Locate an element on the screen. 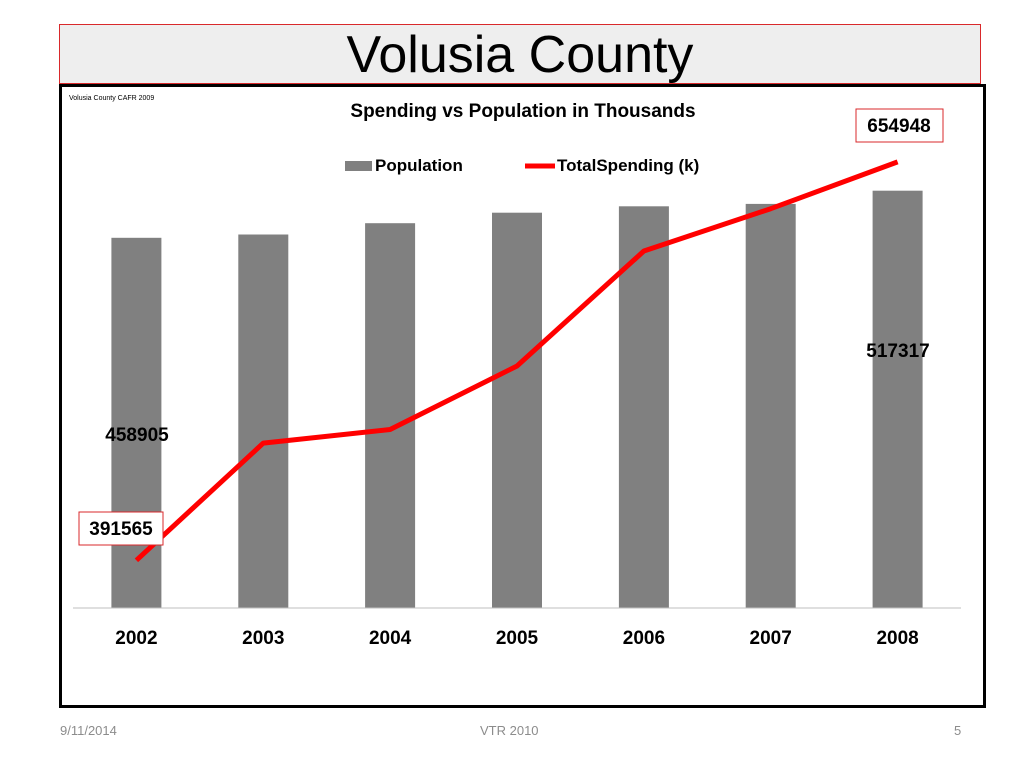  x-tick-2002: 2002 is located at coordinates (136, 638).